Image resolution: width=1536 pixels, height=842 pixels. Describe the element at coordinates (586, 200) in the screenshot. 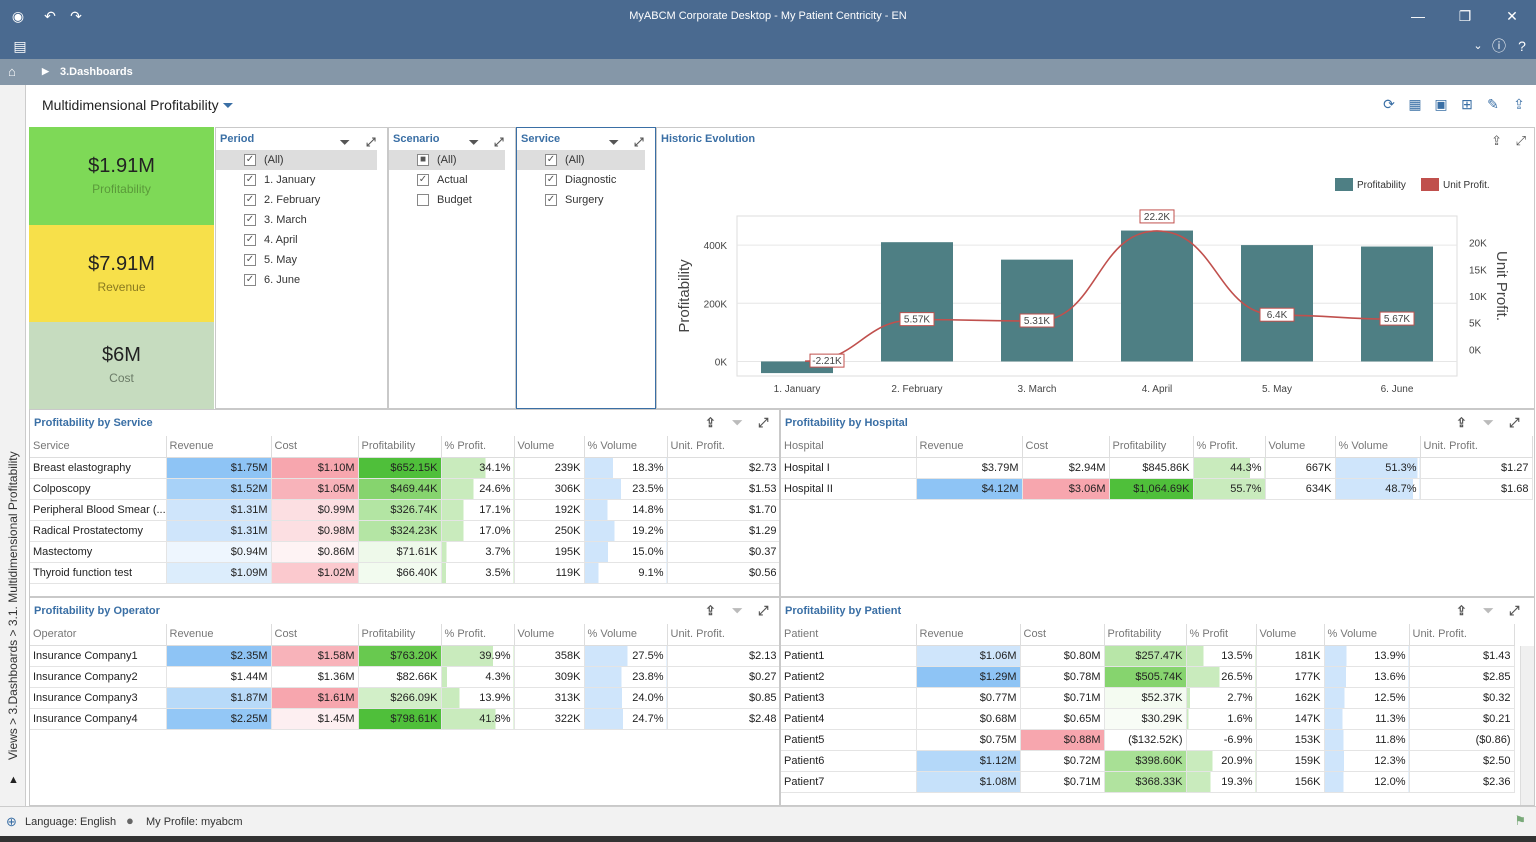

I see `filter-option: ✓ Surgery` at that location.